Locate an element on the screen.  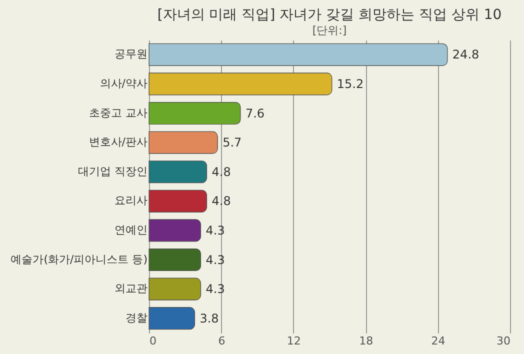
y-tick-label: 외교관 is located at coordinates (131, 289).